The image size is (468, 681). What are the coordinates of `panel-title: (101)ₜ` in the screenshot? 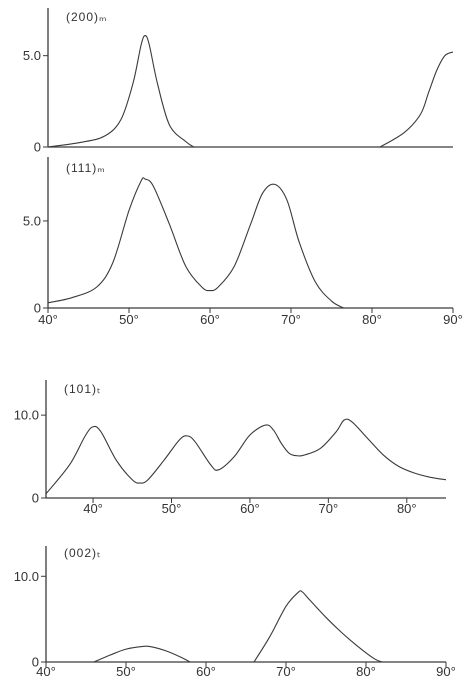 It's located at (83, 389).